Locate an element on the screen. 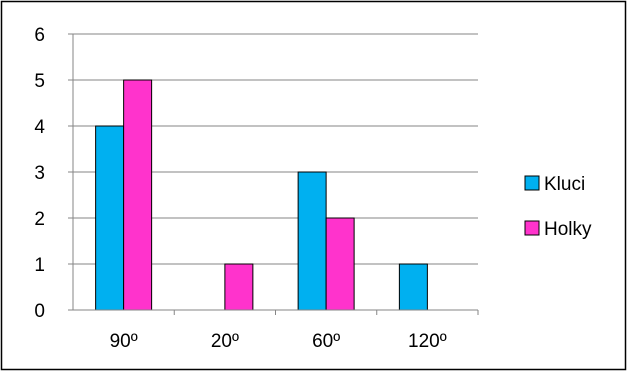 This screenshot has width=627, height=371. y-tick-label: 4 is located at coordinates (39, 127).